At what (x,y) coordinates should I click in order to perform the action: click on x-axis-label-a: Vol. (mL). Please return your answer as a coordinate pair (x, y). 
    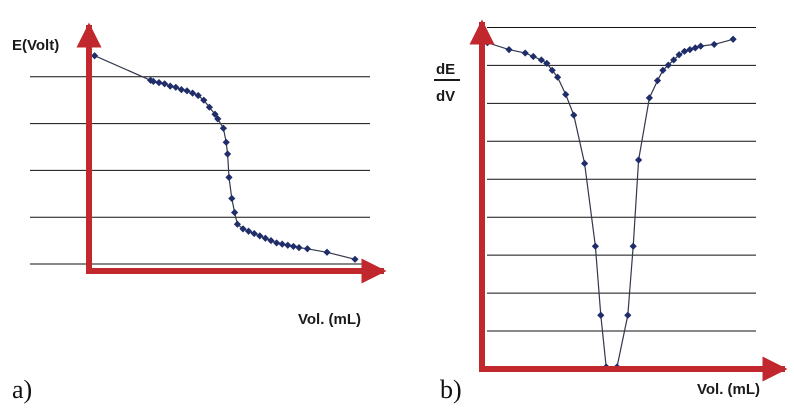
    Looking at the image, I should click on (329, 319).